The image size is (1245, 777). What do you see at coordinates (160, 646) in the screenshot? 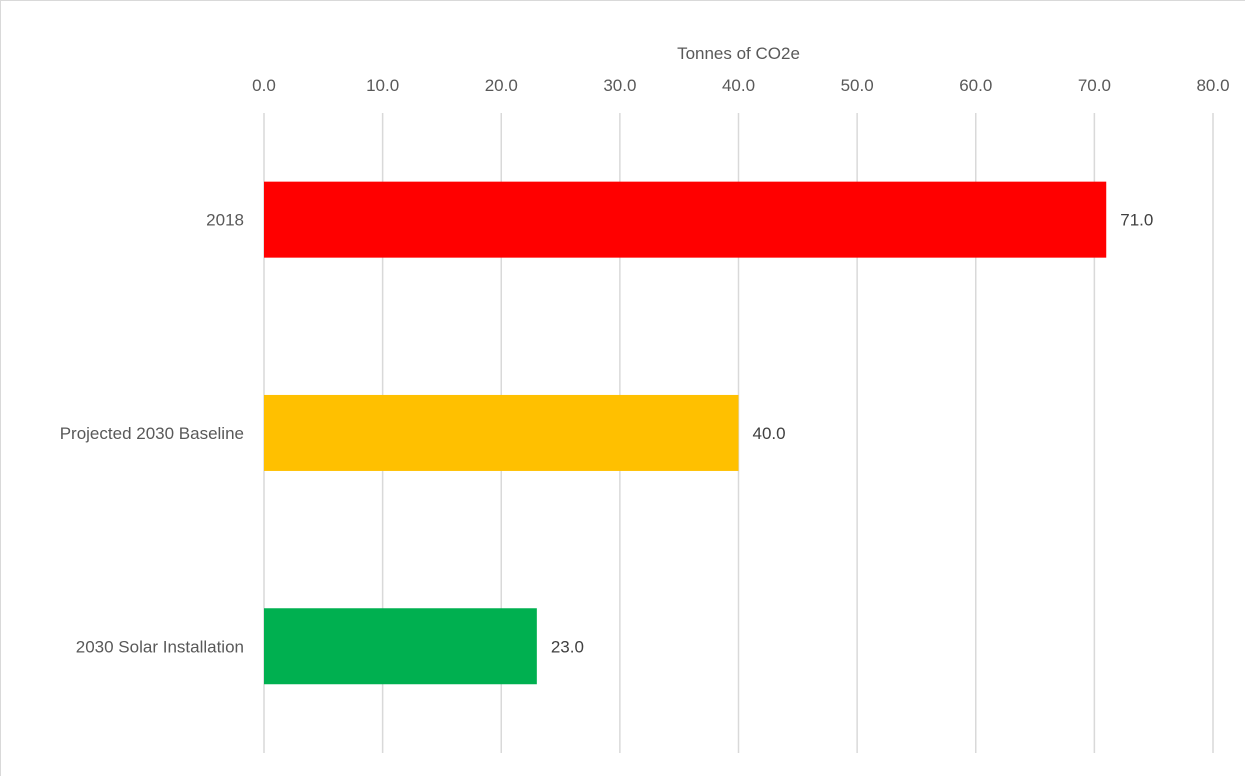
I see `category-label: 2030 Solar Installation` at bounding box center [160, 646].